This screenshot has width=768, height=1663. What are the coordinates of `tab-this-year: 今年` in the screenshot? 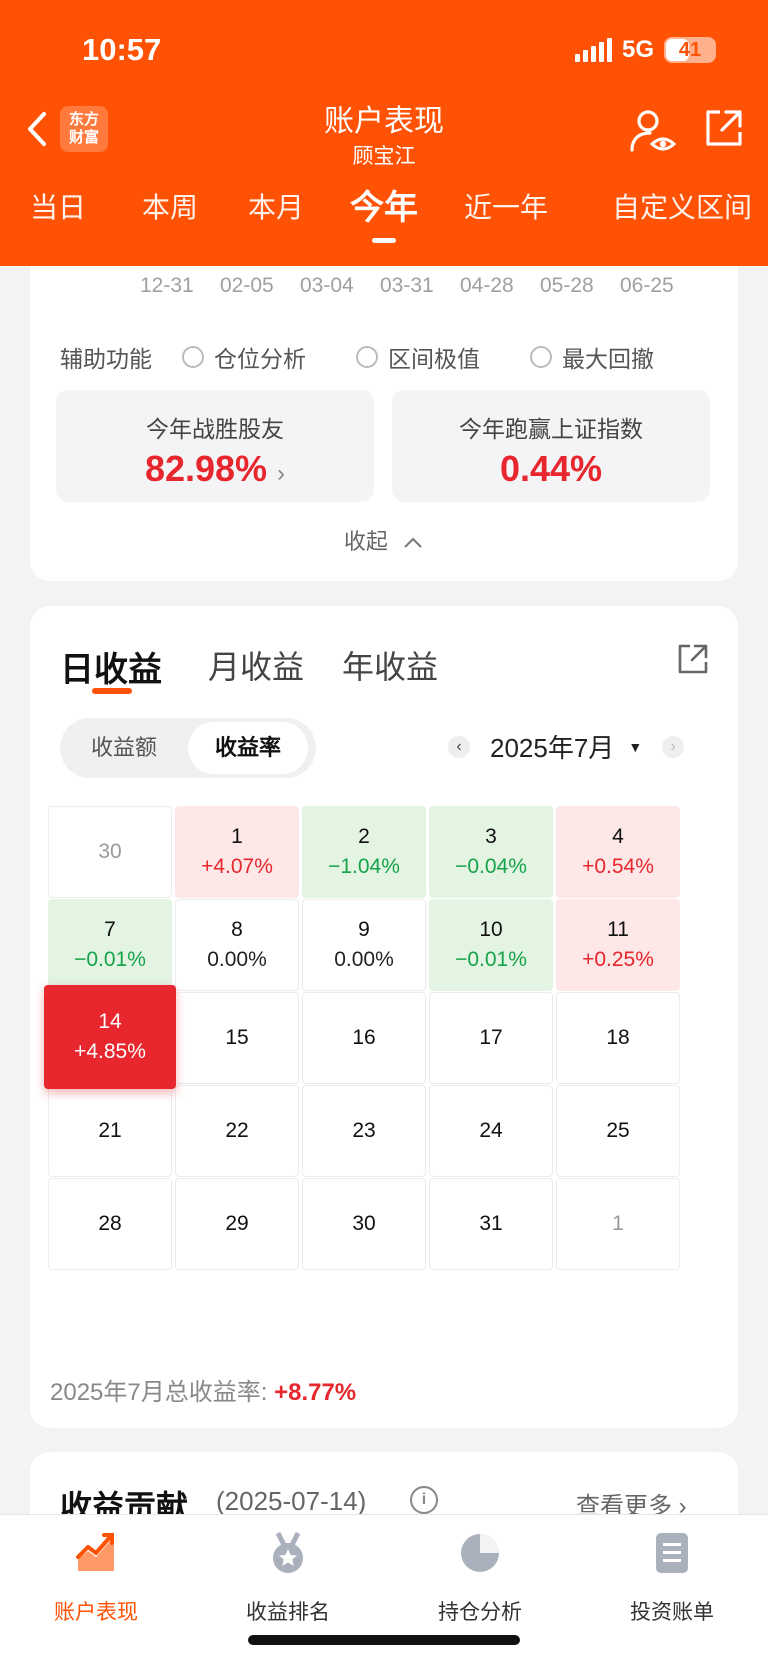 It's located at (384, 208).